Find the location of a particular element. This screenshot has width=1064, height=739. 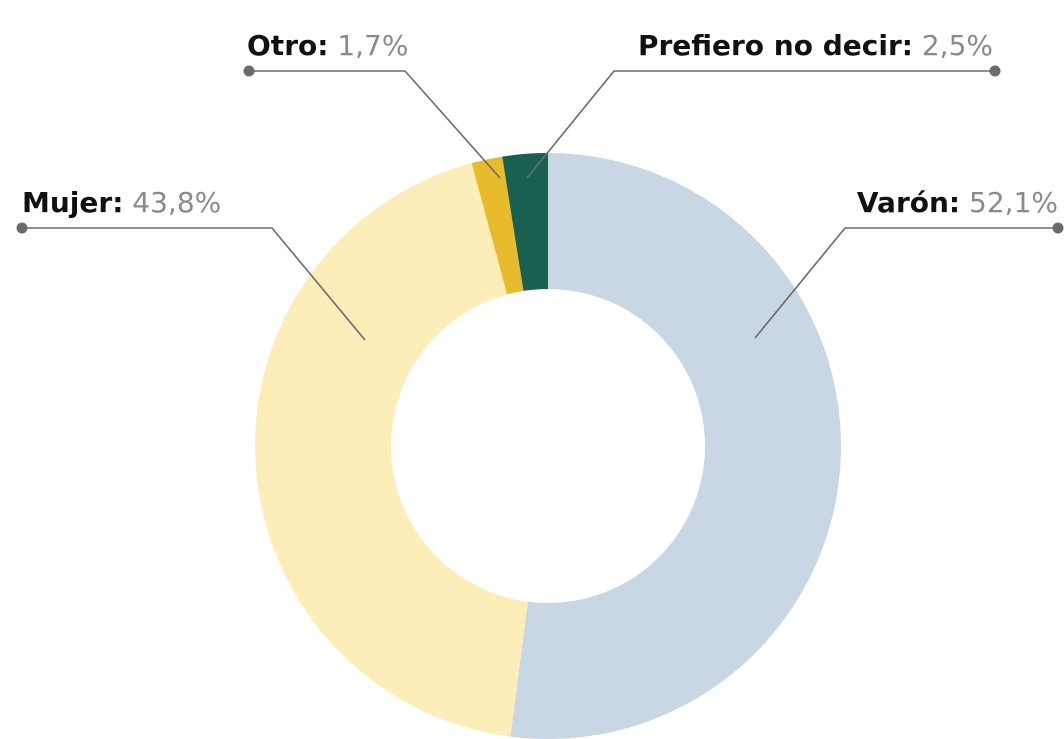

slice-label: Varón: 52,1% is located at coordinates (957, 202).